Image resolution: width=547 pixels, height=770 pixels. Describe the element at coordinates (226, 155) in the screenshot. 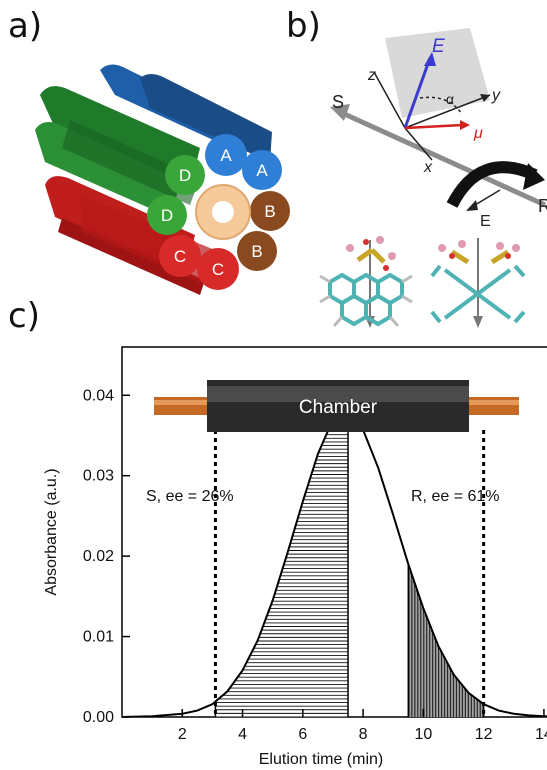

I see `tube-label-a1: A` at that location.